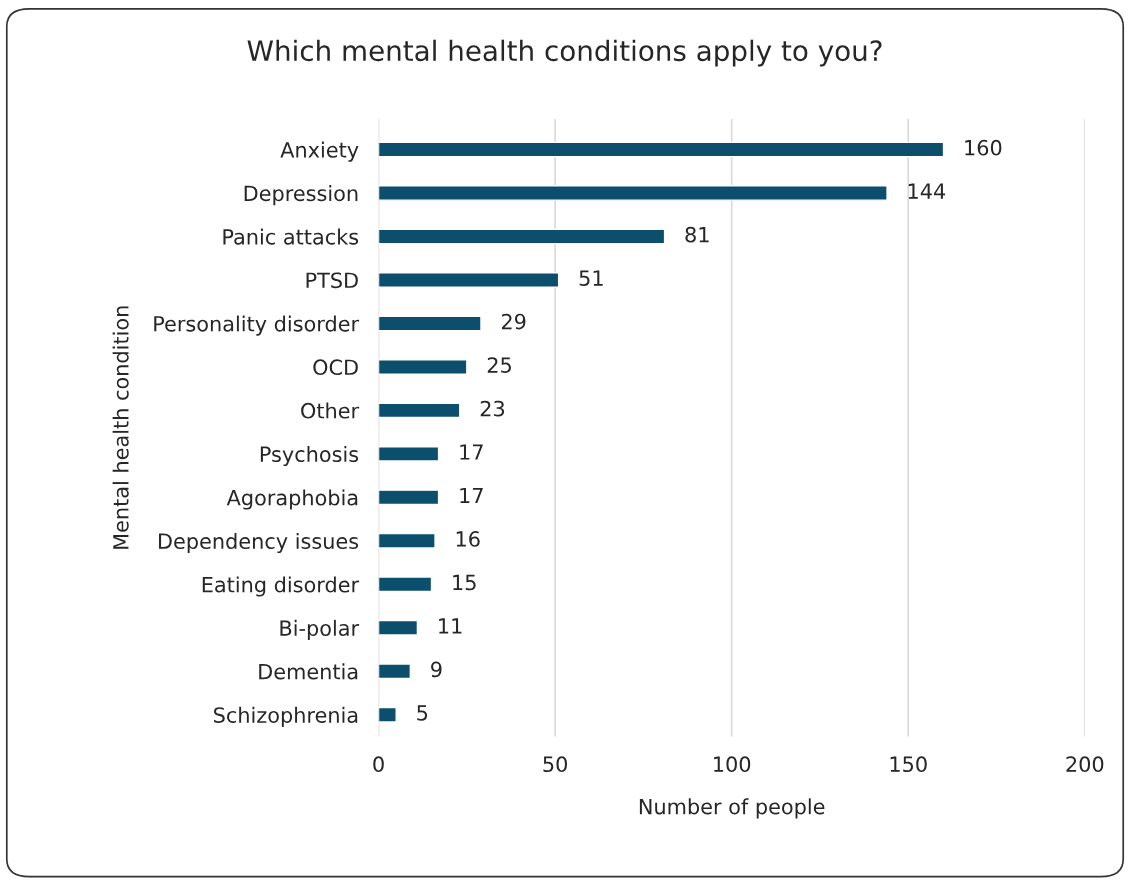 The height and width of the screenshot is (882, 1130). Describe the element at coordinates (591, 278) in the screenshot. I see `data-label: 51` at that location.